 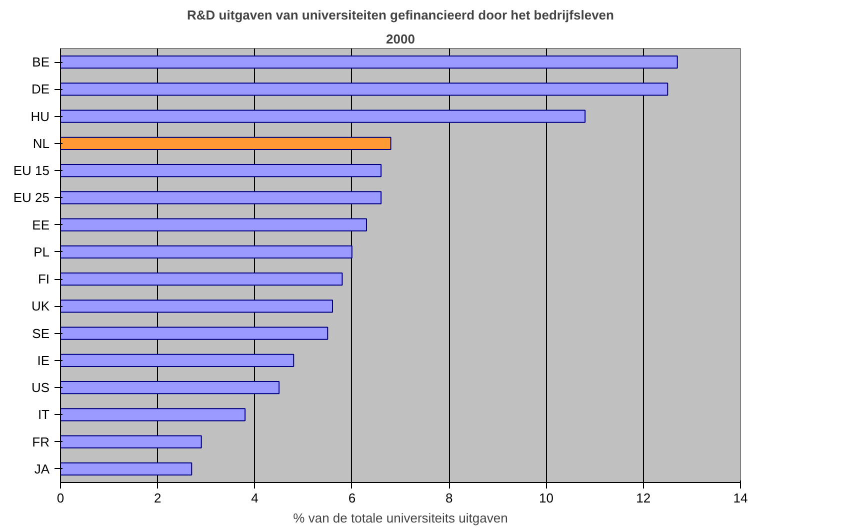 I want to click on y-tick-label: UK, so click(x=40, y=306).